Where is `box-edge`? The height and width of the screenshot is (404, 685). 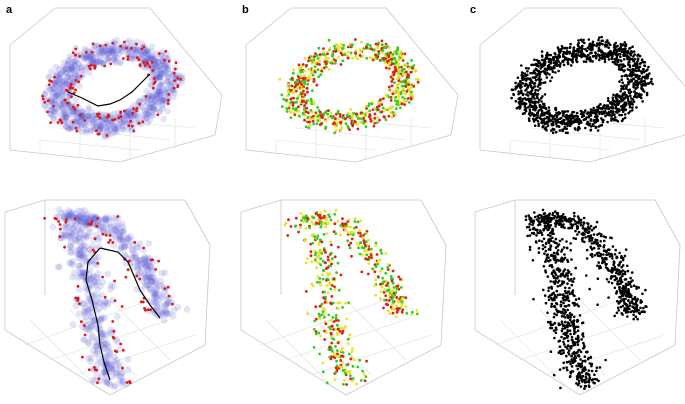
box-edge is located at coordinates (652, 47).